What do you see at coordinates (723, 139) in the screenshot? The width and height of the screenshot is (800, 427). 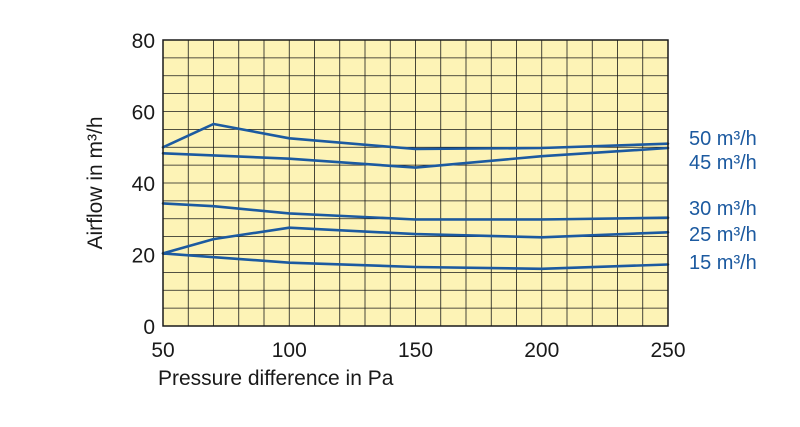 I see `series-label: 50 m³/h` at bounding box center [723, 139].